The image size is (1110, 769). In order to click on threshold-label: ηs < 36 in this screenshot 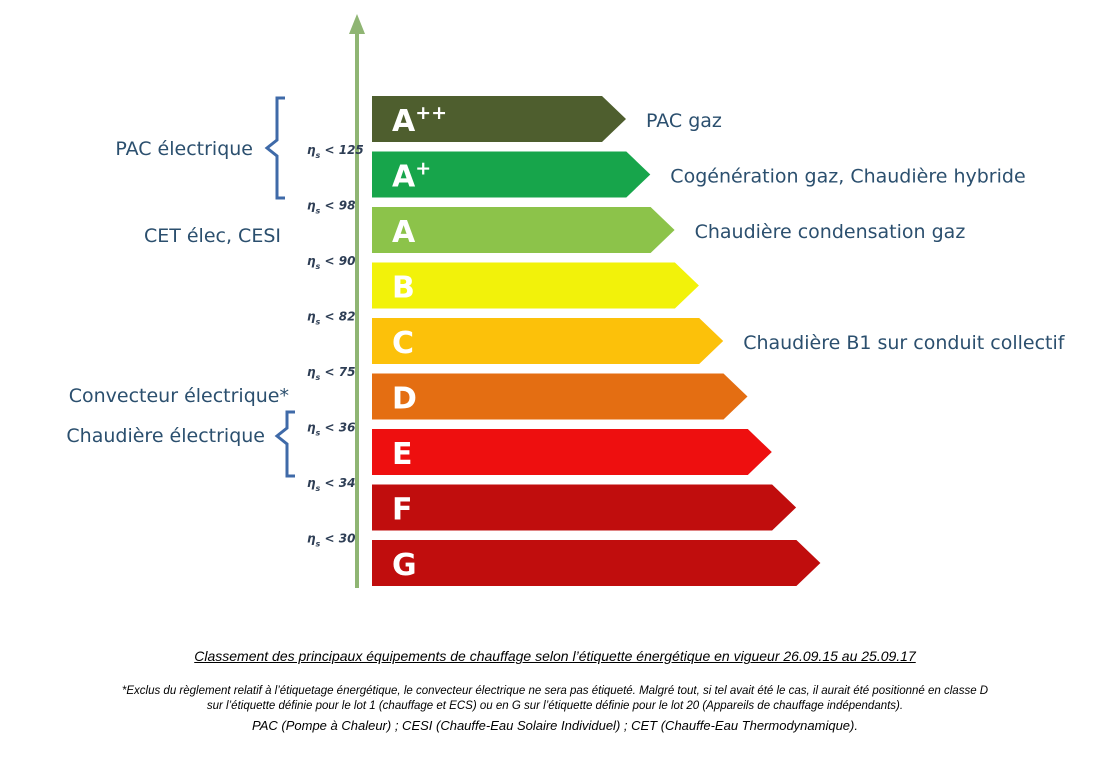, I will do `click(331, 429)`.